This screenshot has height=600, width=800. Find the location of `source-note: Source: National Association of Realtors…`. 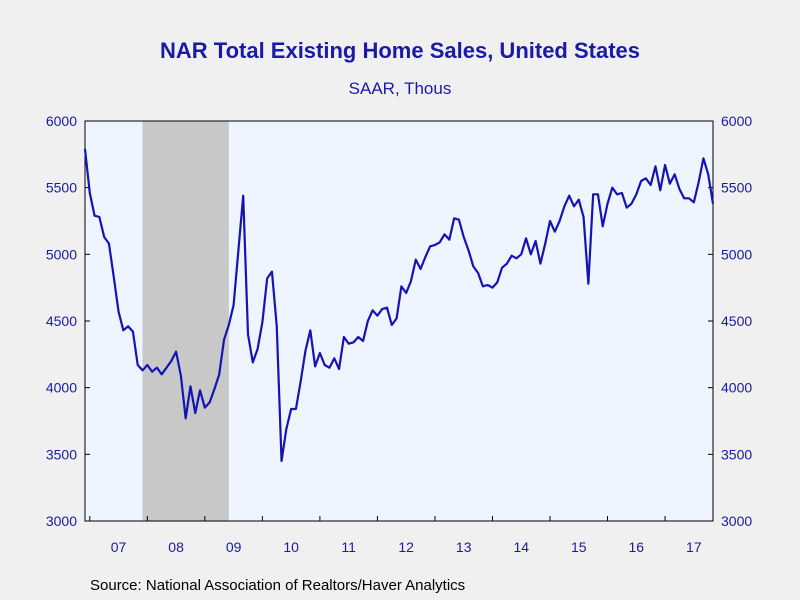

source-note: Source: National Association of Realtors… is located at coordinates (278, 585).